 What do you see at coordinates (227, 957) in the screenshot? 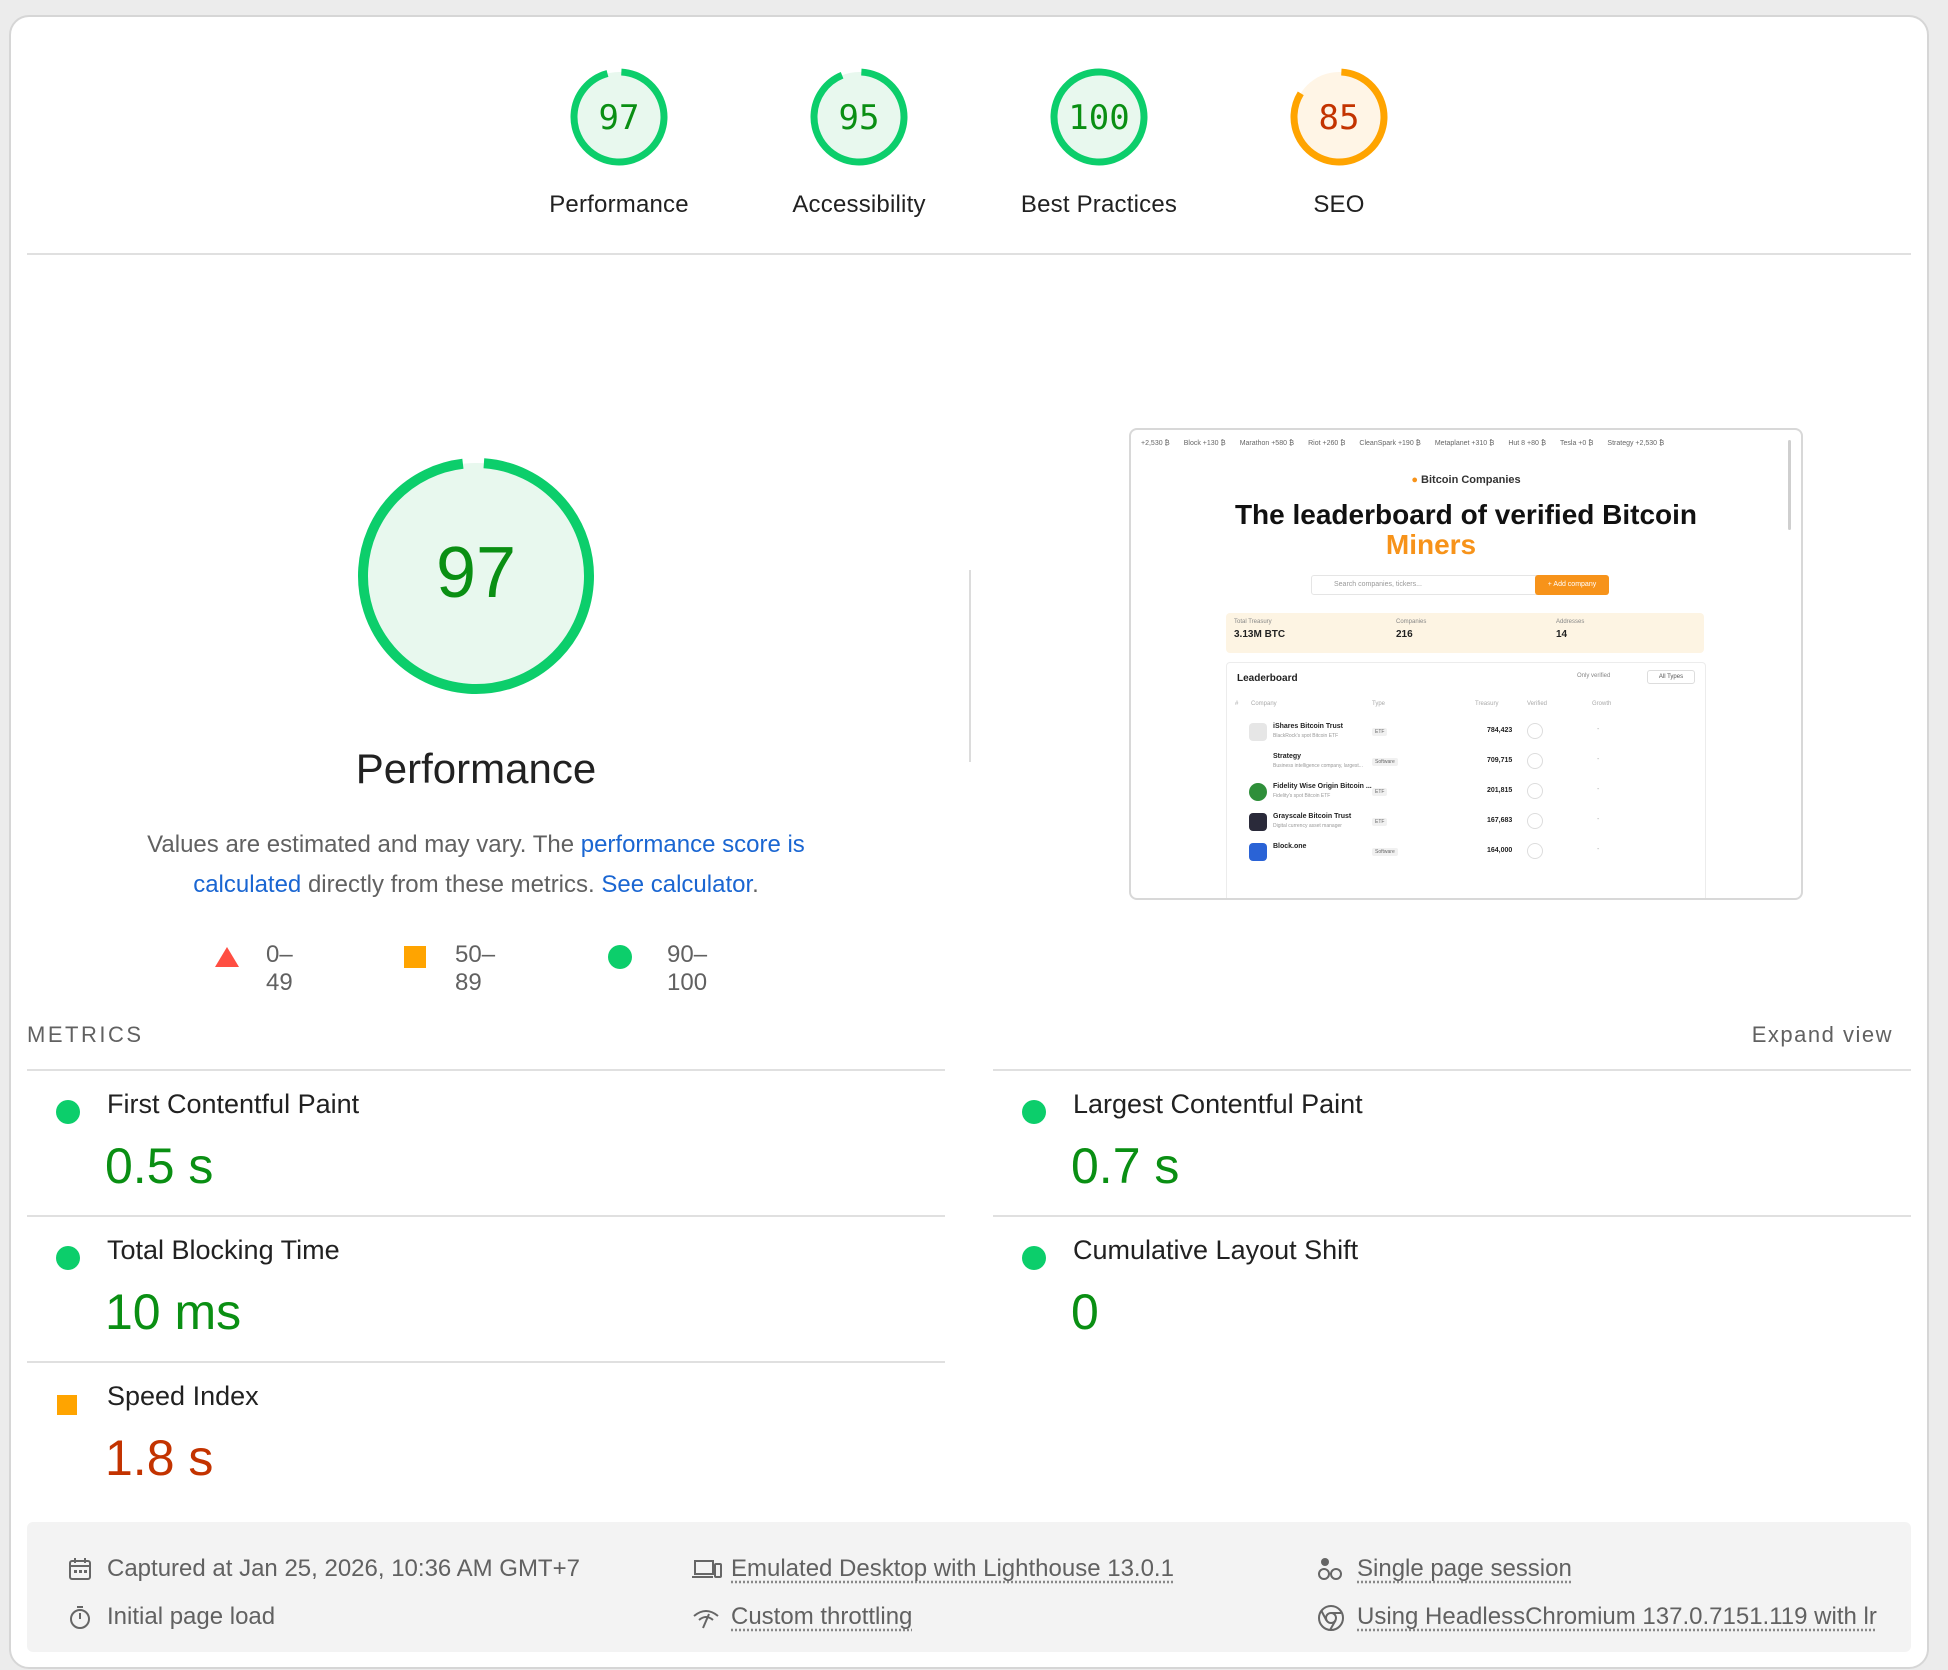
I see `triangle-icon` at bounding box center [227, 957].